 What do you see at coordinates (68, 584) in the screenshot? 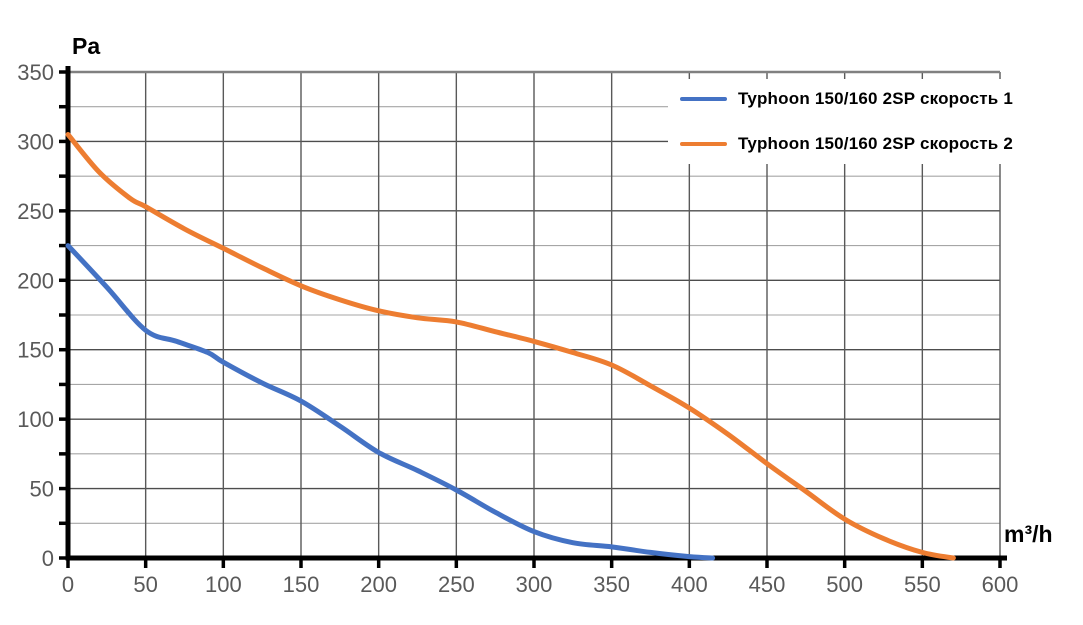
I see `x-tick-label: 0` at bounding box center [68, 584].